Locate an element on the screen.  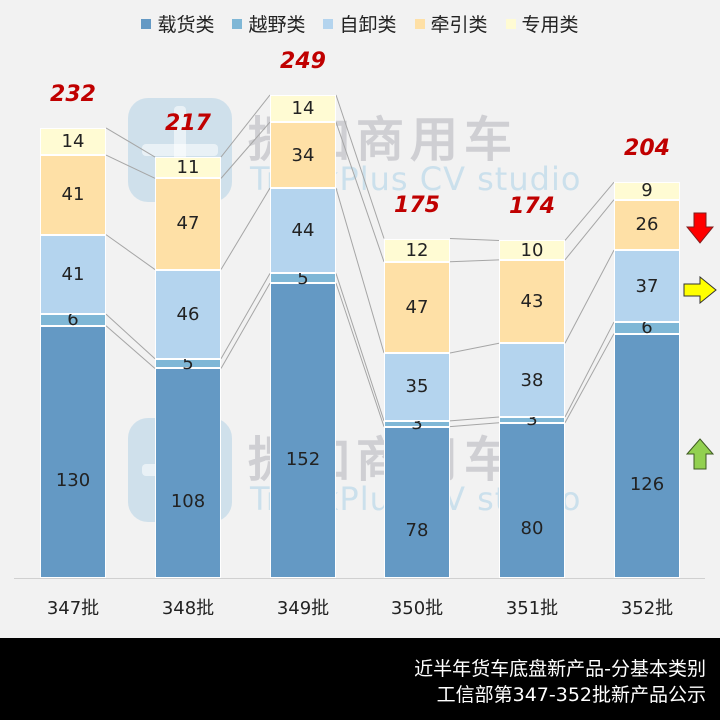
legend-label: 牵引类 is located at coordinates (459, 25).